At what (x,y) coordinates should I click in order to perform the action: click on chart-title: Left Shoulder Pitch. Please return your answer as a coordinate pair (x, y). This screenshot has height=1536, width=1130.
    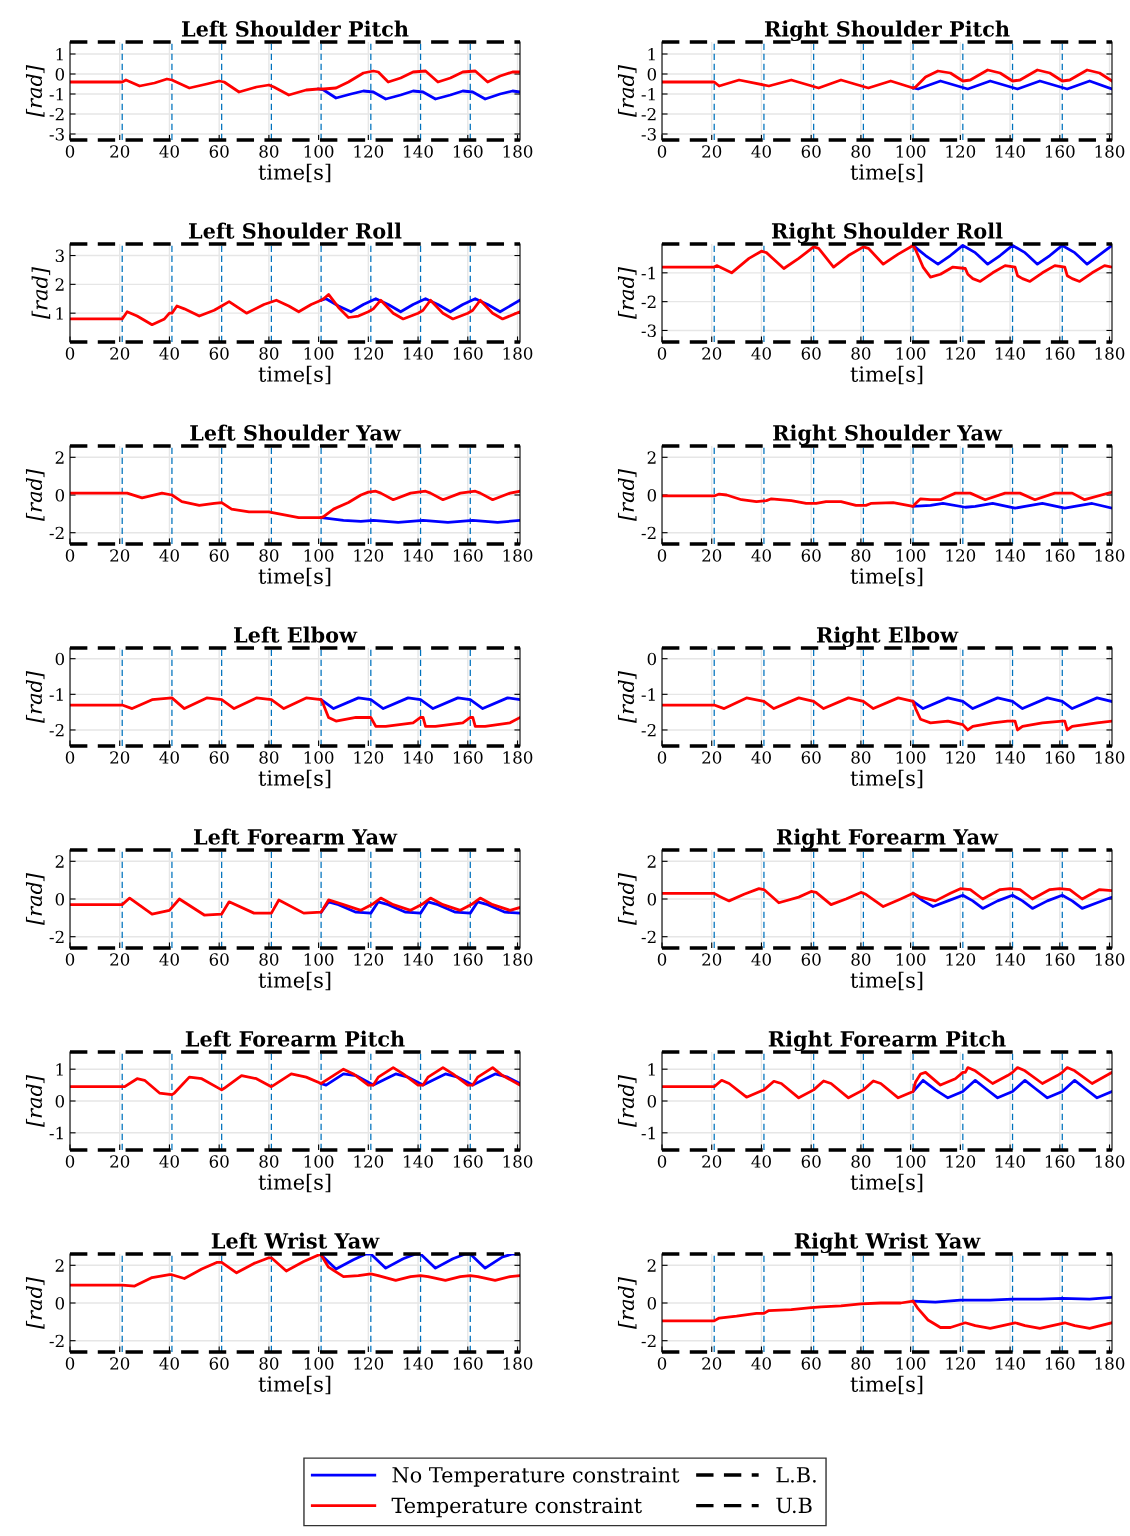
    Looking at the image, I should click on (295, 28).